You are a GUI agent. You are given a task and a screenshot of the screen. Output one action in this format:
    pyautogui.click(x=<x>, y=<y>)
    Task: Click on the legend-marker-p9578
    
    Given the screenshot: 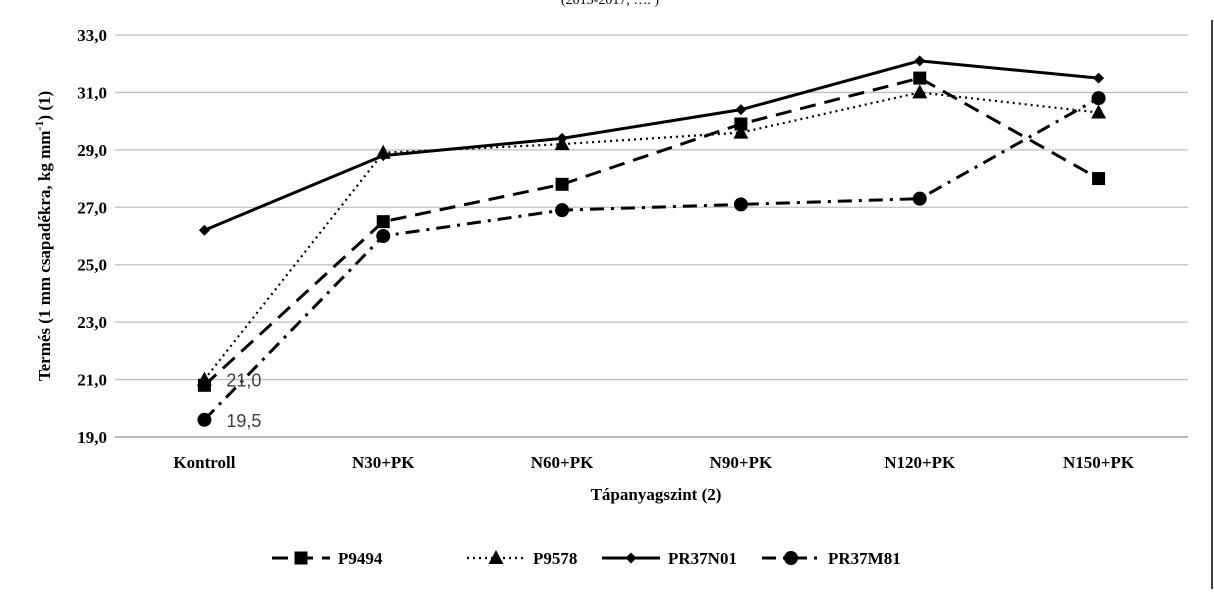 What is the action you would take?
    pyautogui.click(x=496, y=557)
    